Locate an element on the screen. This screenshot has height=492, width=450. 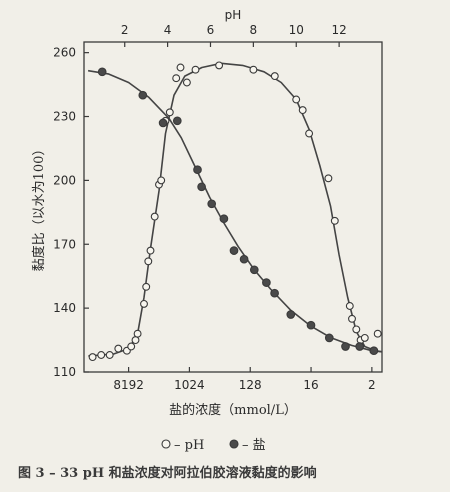
top-tick-label: 4 is located at coordinates (168, 30).